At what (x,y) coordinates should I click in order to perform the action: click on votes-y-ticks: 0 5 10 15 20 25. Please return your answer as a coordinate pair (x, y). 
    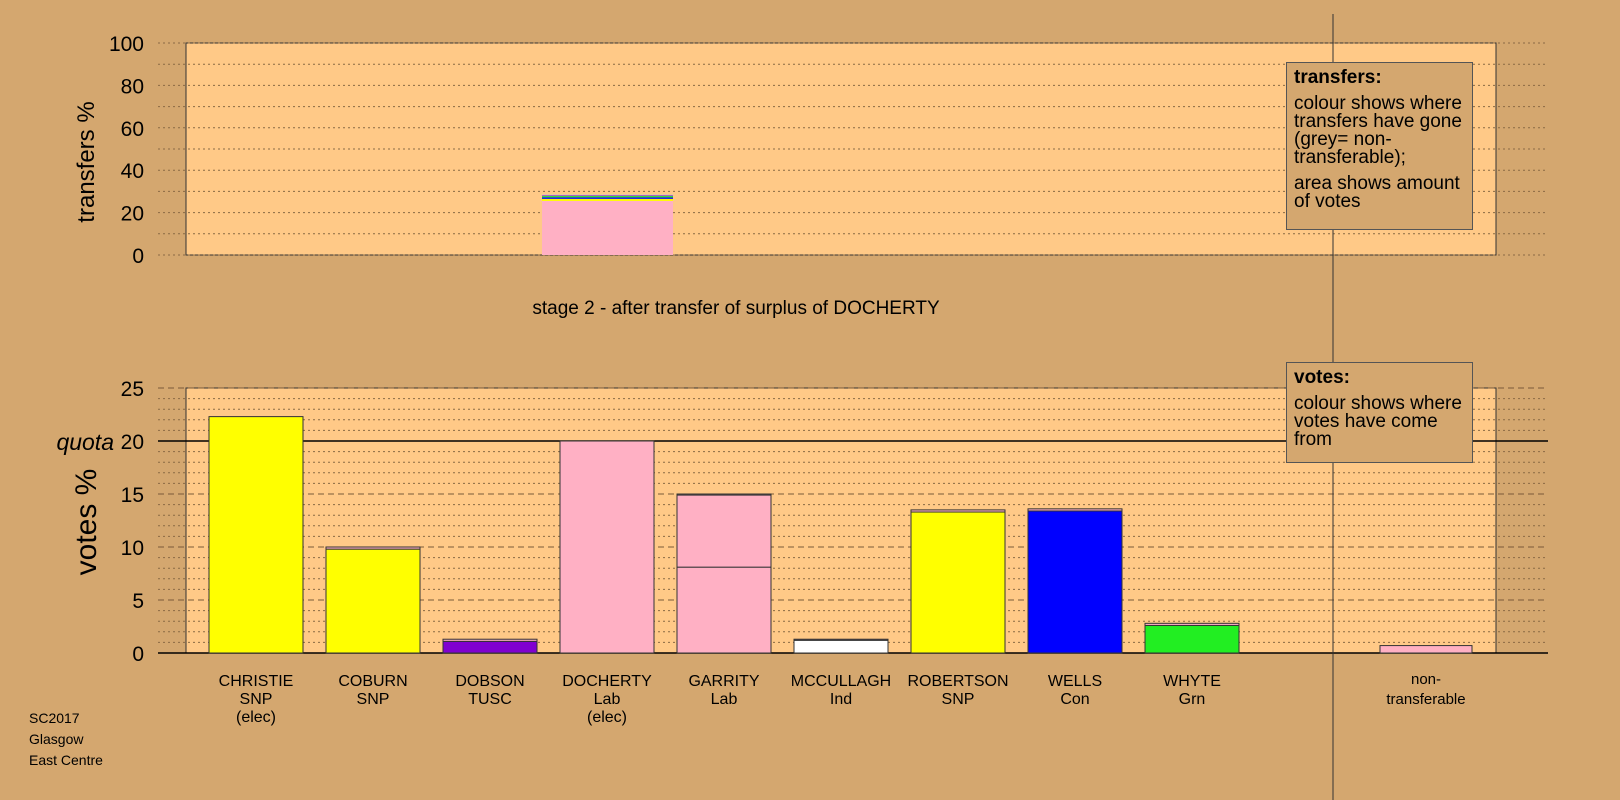
    Looking at the image, I should click on (132, 522).